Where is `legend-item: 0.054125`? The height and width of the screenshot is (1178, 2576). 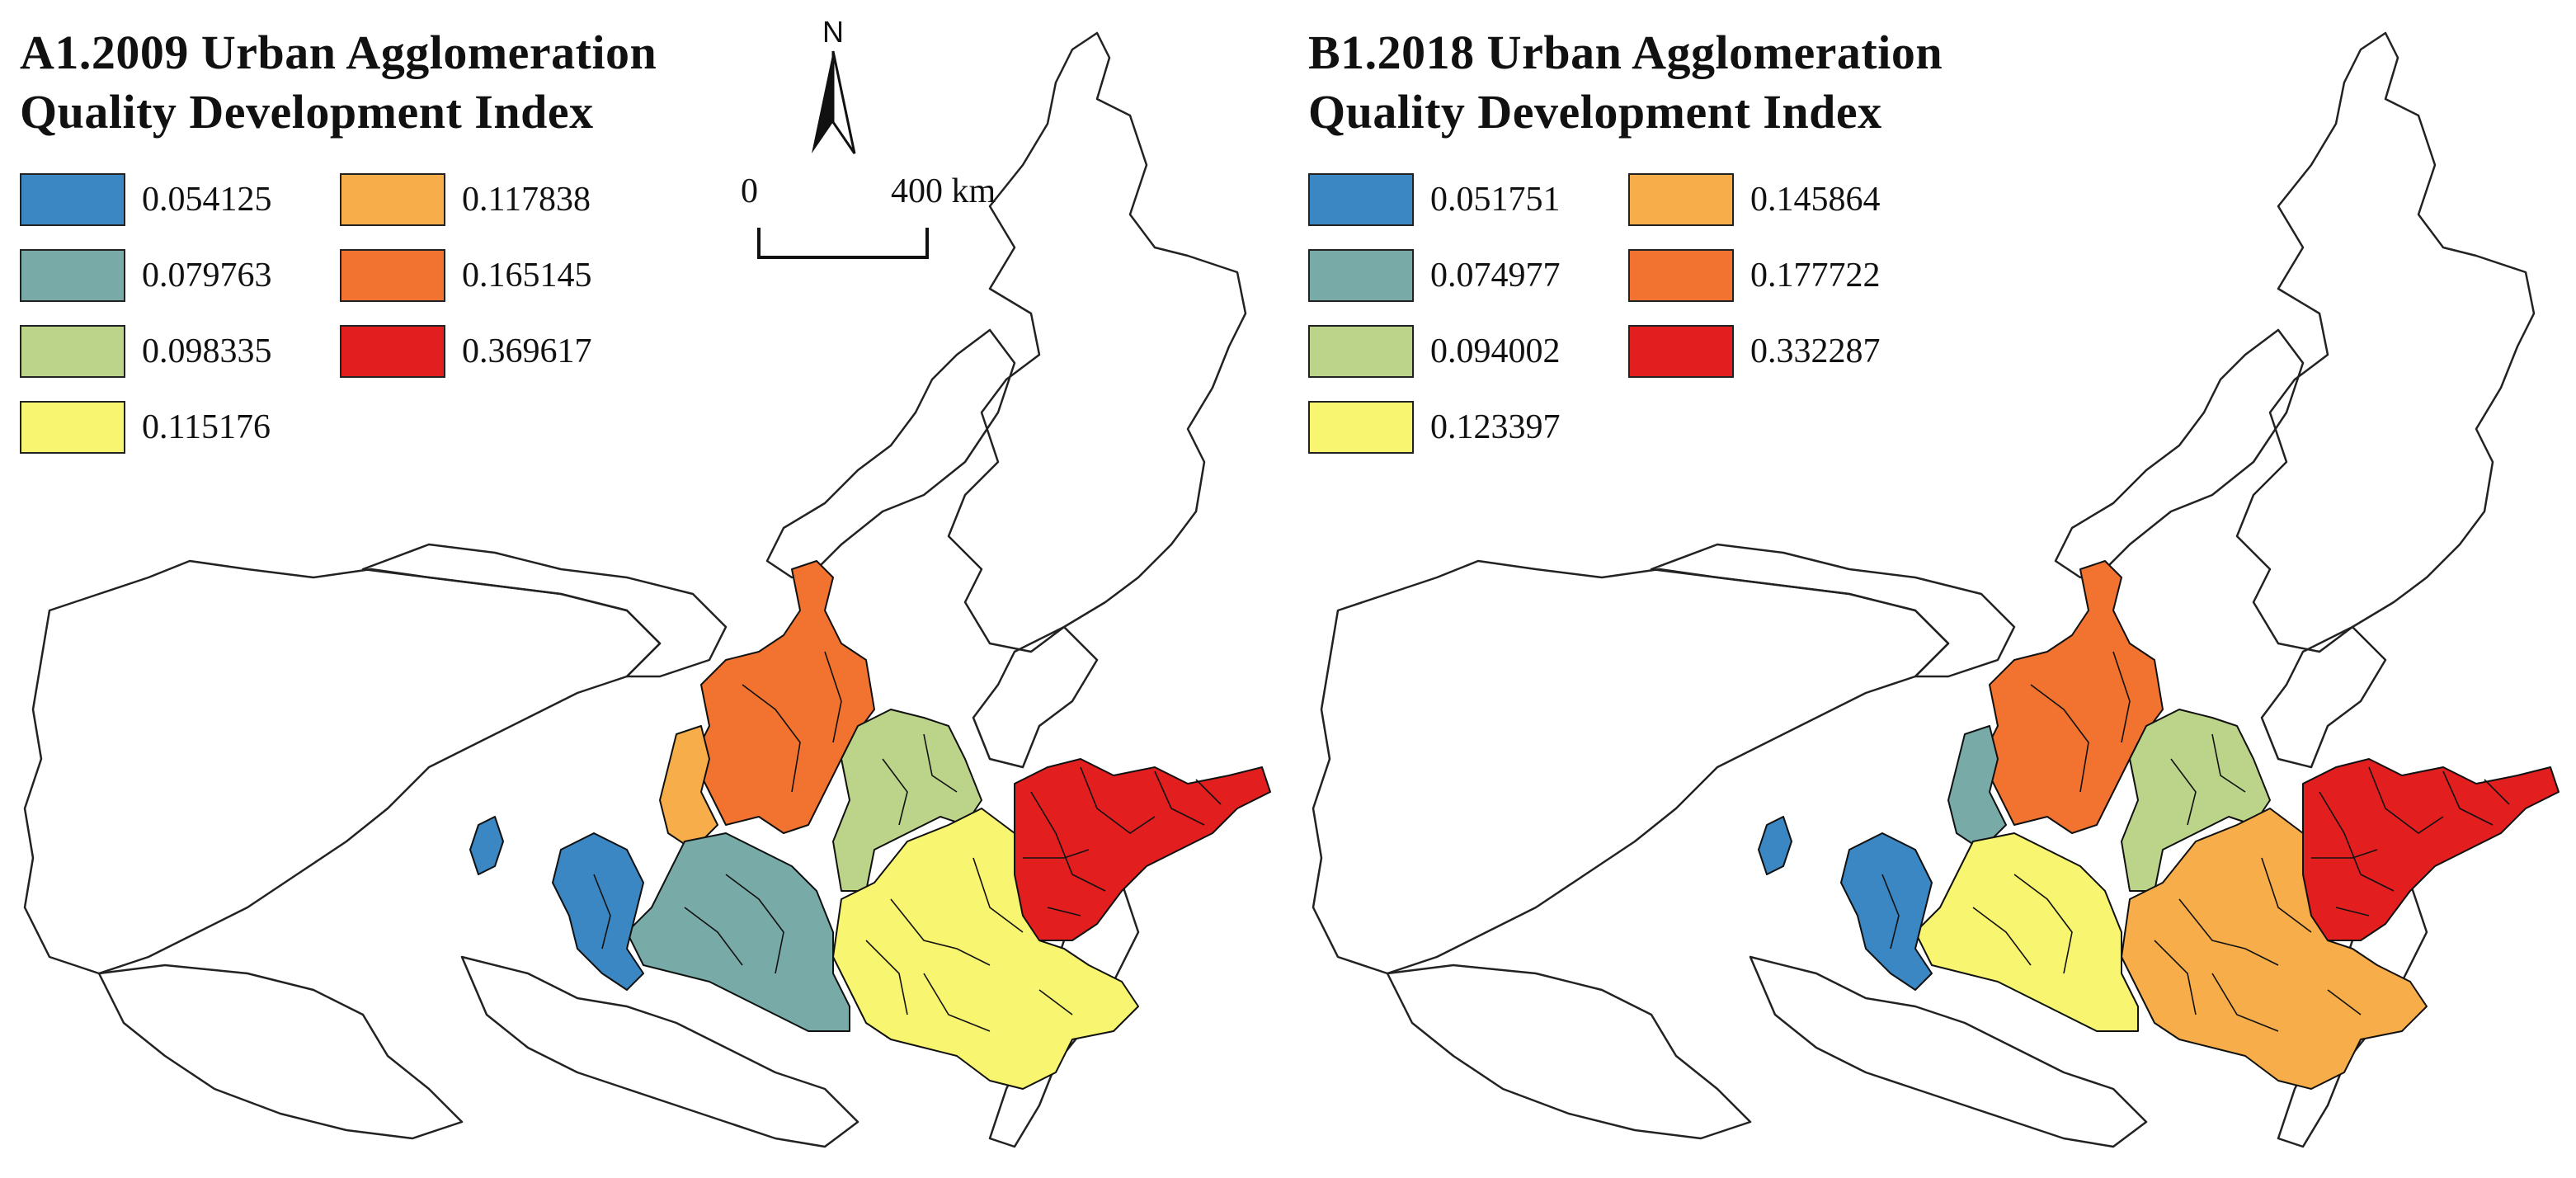 legend-item: 0.054125 is located at coordinates (146, 199).